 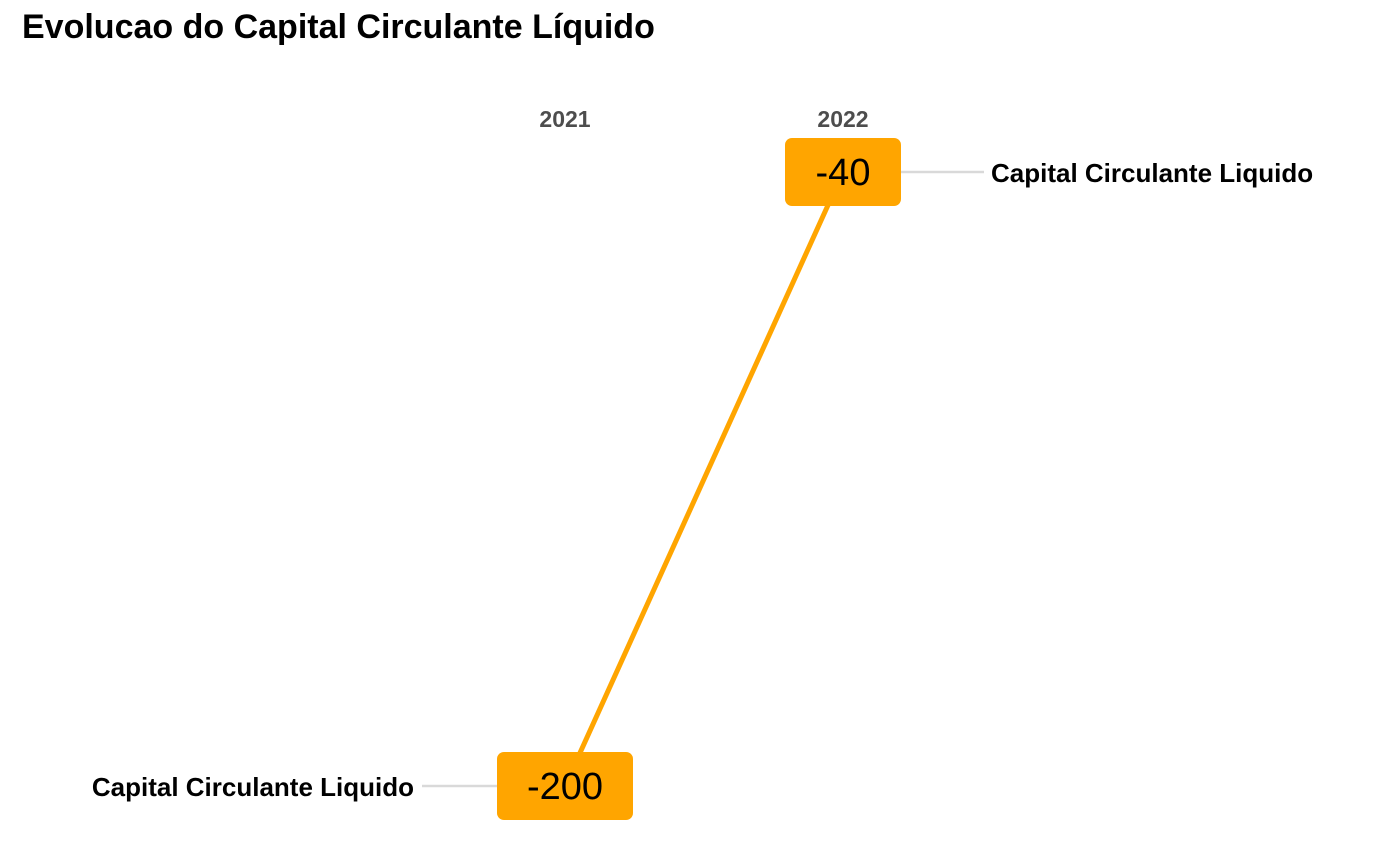 What do you see at coordinates (338, 27) in the screenshot?
I see `chart-title: Evolucao do Capital Circulante Líquido` at bounding box center [338, 27].